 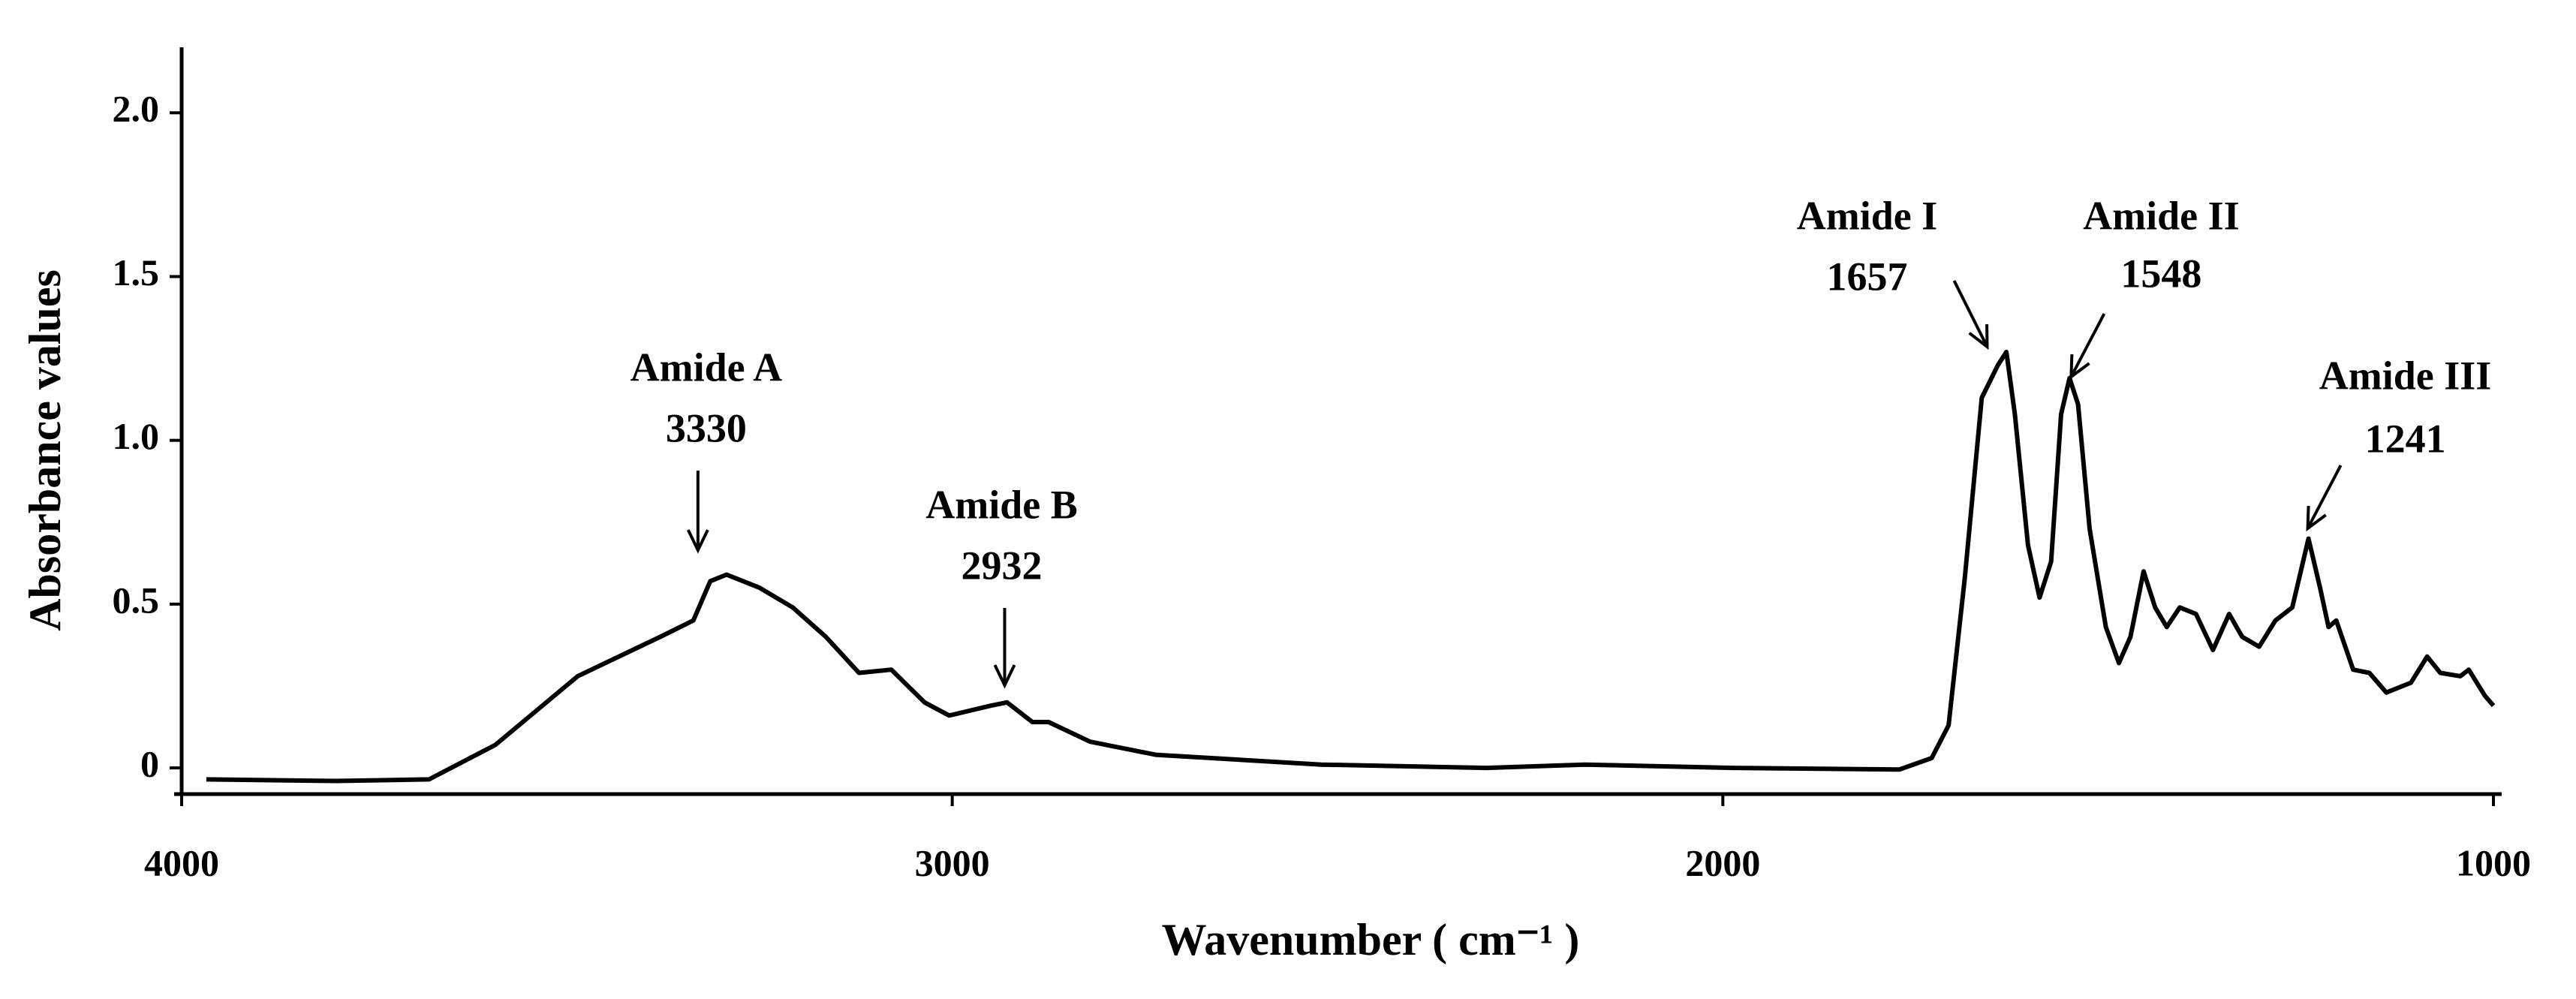 I want to click on annotation-value: 1241, so click(x=2405, y=438).